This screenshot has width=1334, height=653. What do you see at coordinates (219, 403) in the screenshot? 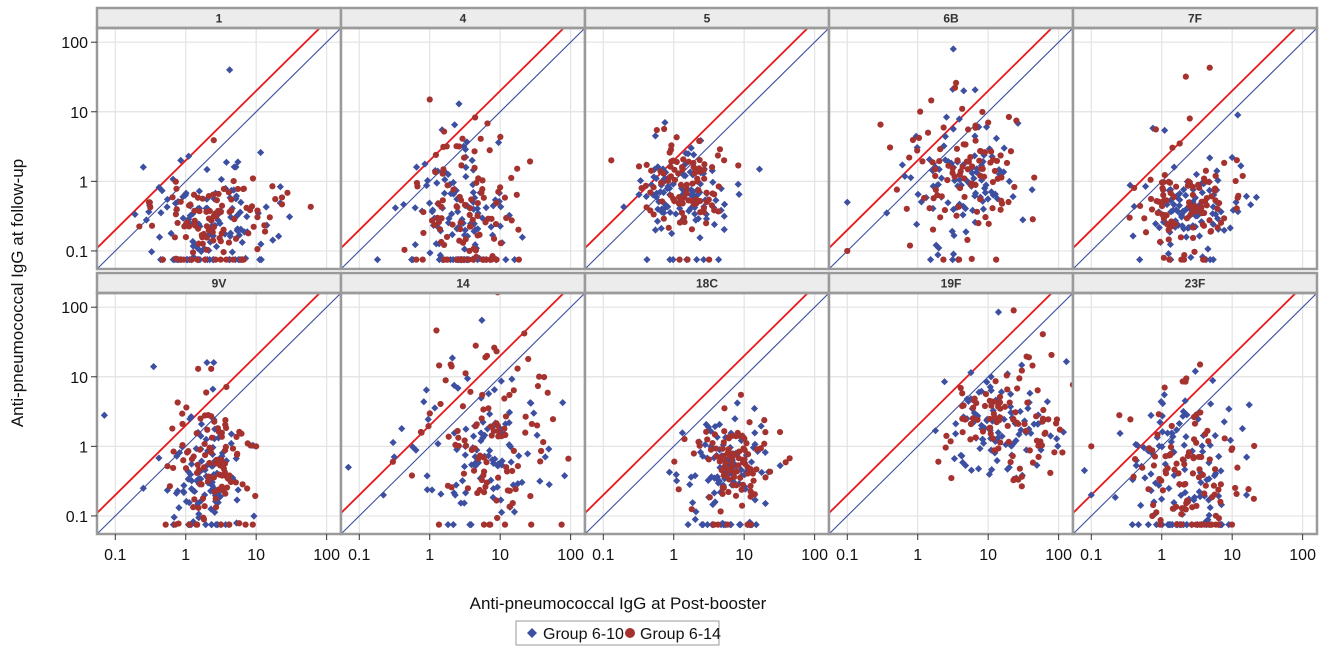
I see `panel-9v: 9V` at bounding box center [219, 403].